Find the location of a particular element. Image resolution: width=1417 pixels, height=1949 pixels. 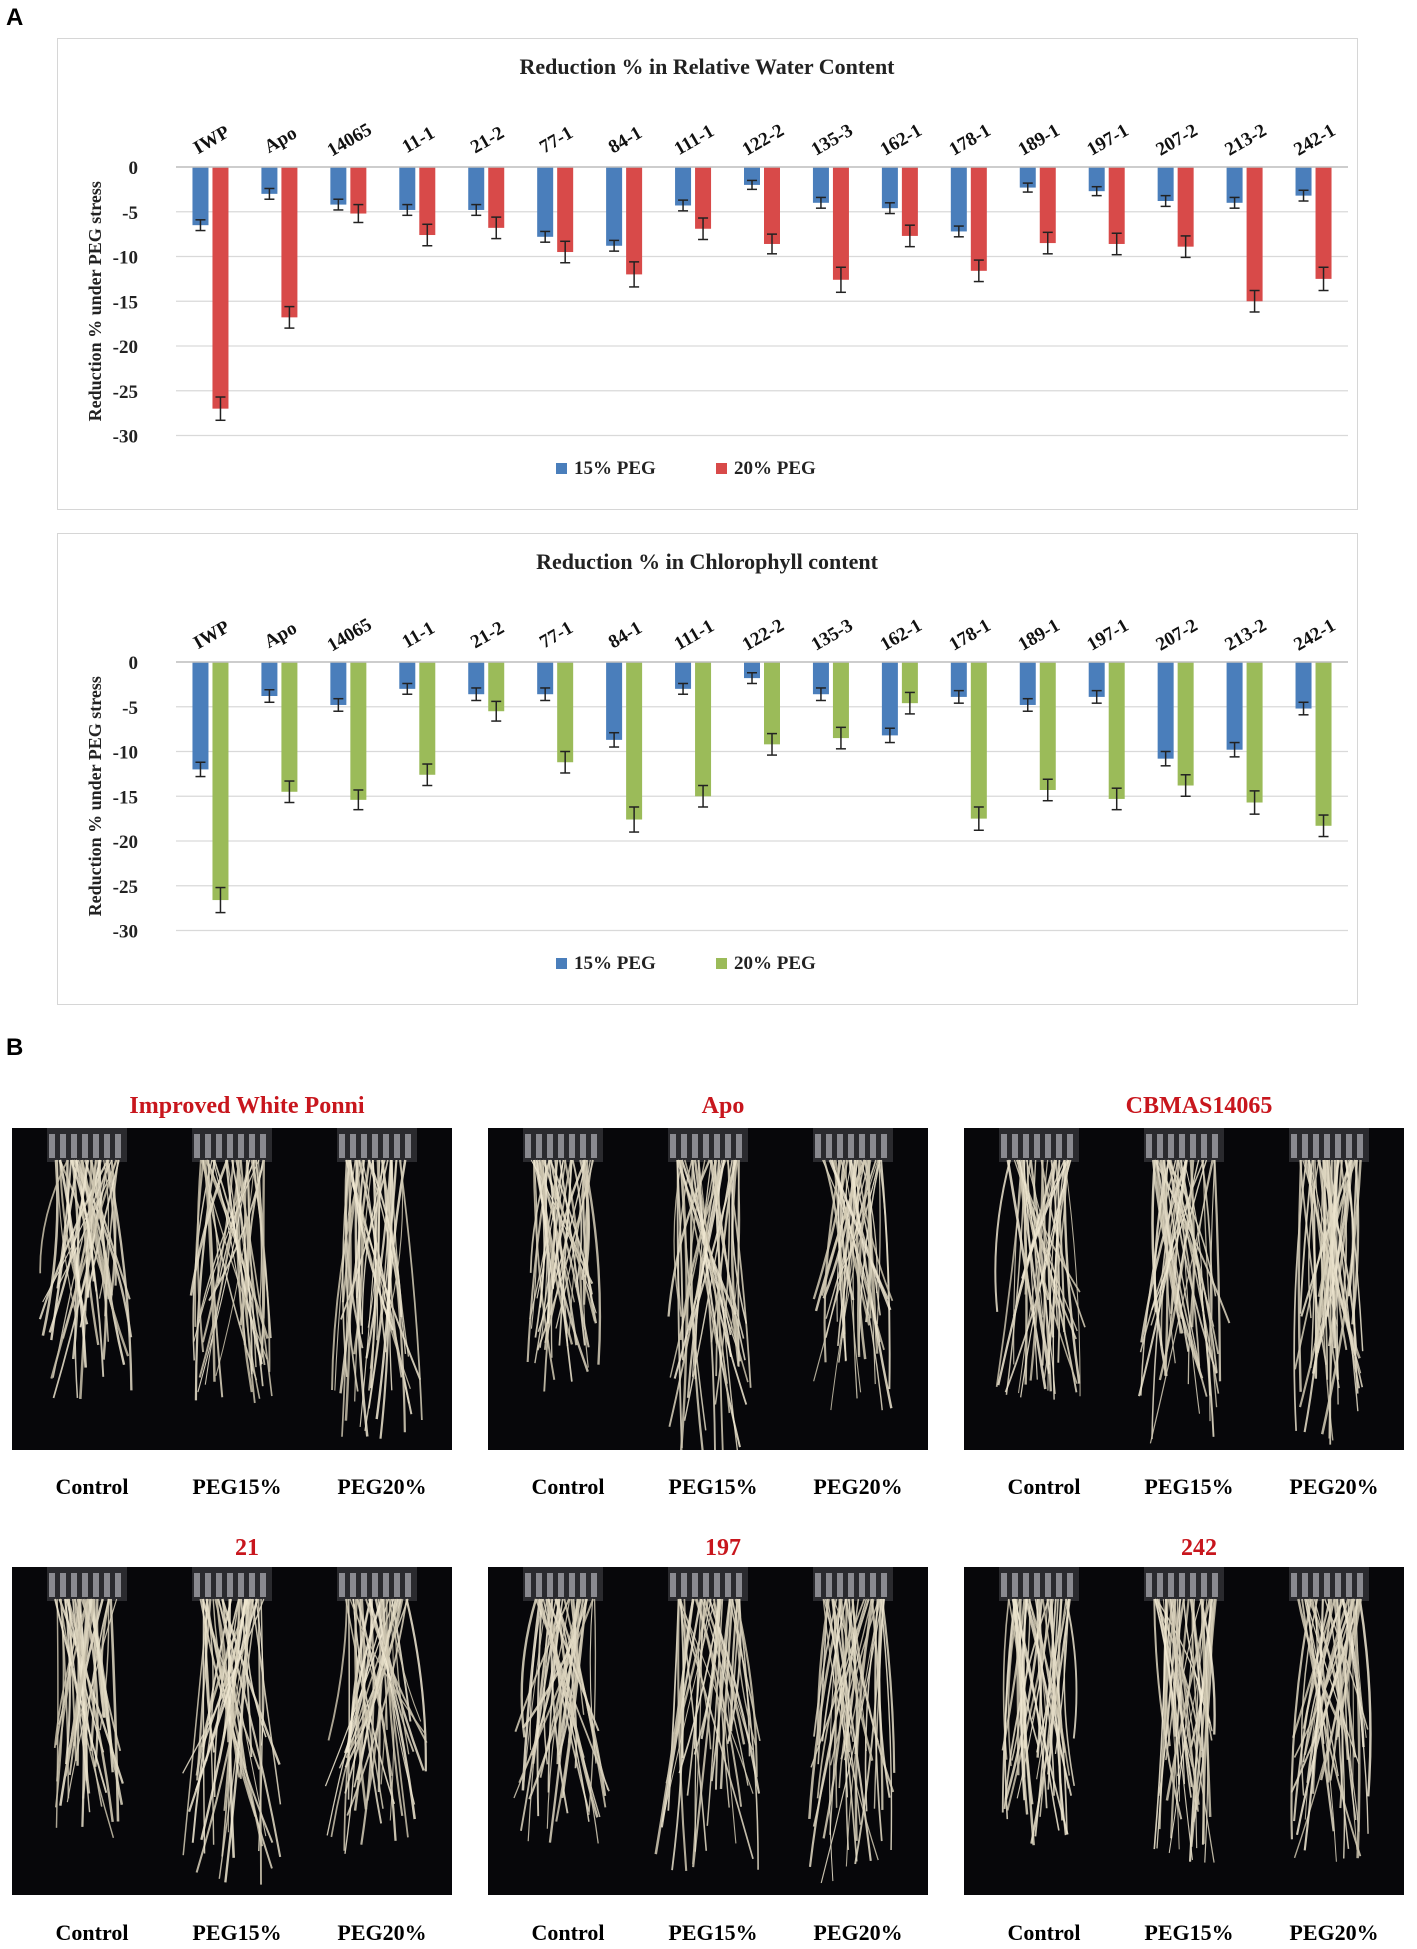

x-tick-label: 197-1 is located at coordinates (1108, 140).